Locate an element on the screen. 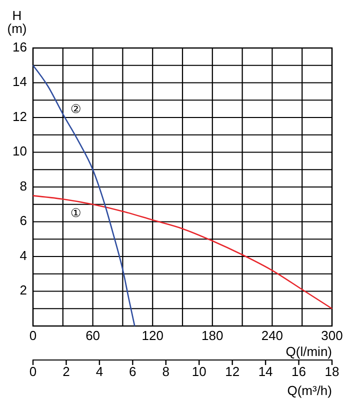 The image size is (347, 408). y-tick-label: 2 is located at coordinates (23, 290).